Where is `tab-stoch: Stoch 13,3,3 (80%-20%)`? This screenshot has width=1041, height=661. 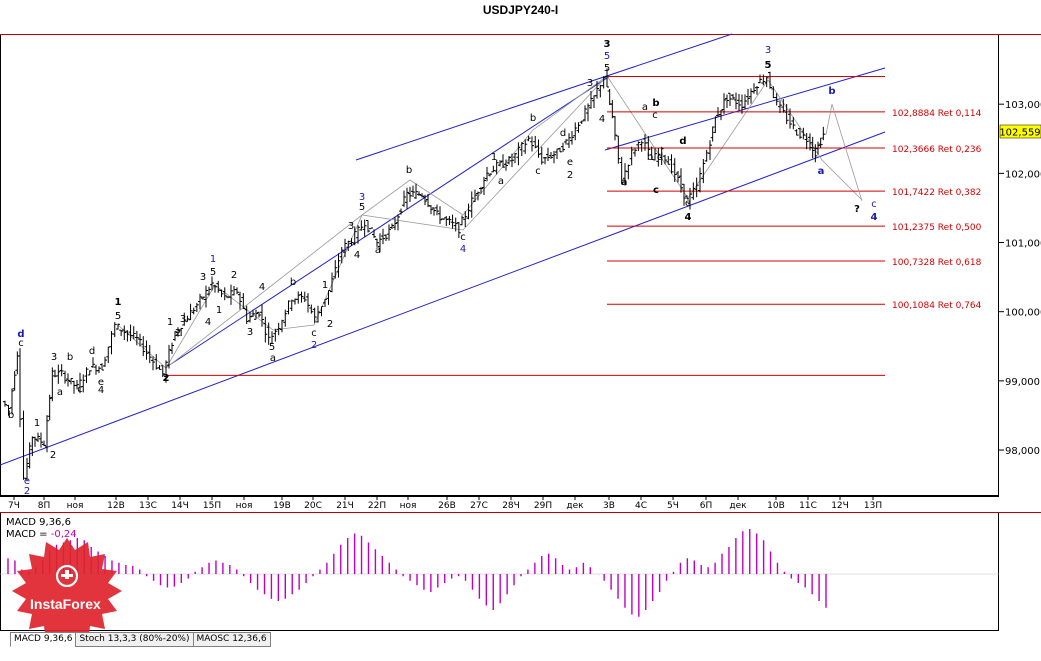 tab-stoch: Stoch 13,3,3 (80%-20%) is located at coordinates (134, 639).